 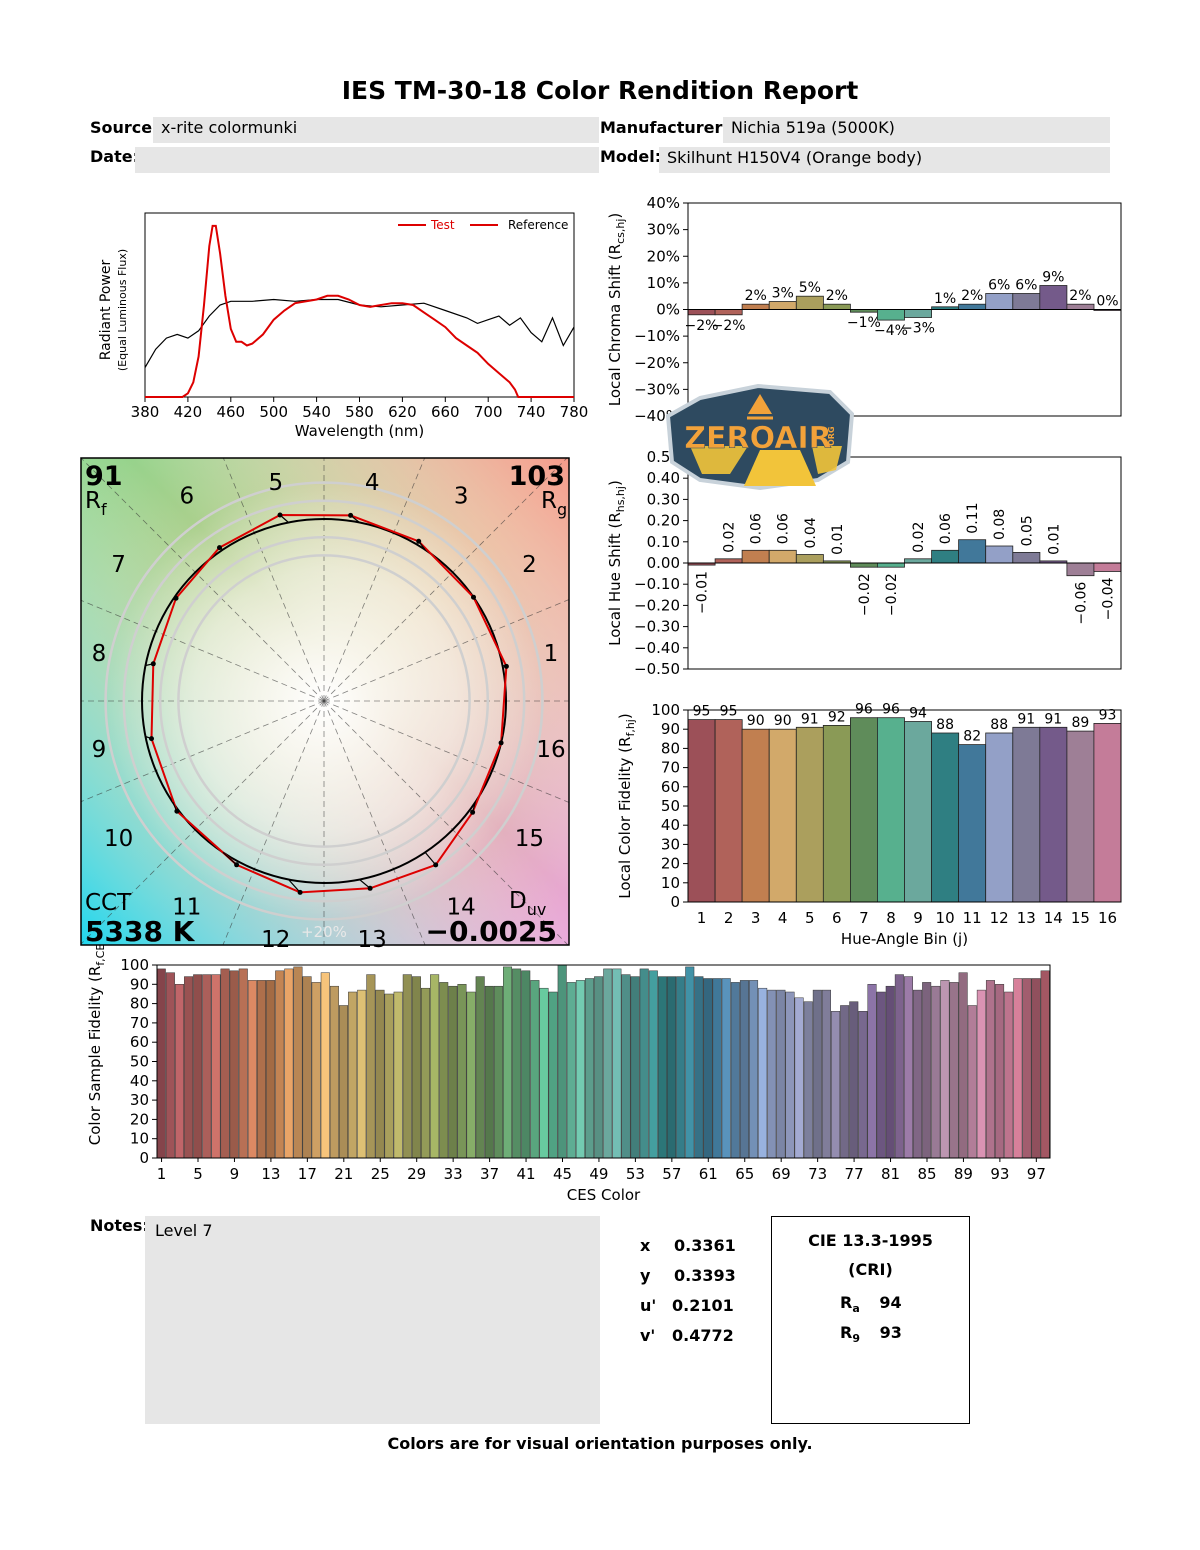 I want to click on source-field: x-rite colormunki, so click(x=376, y=130).